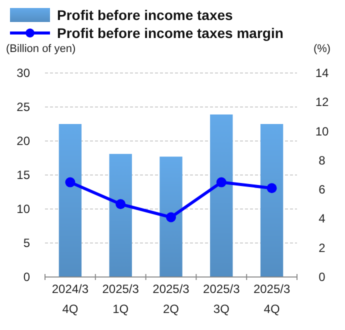 The height and width of the screenshot is (330, 345). I want to click on y2-tick-label: 2, so click(322, 247).